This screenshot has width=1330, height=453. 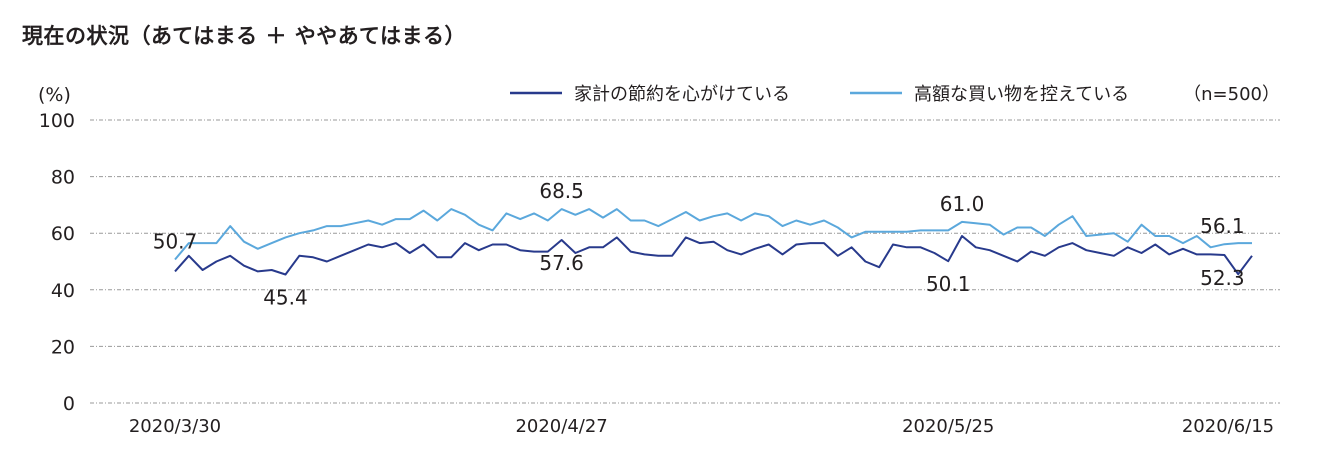 I want to click on legend: 家計の節約を心がけている 高額な買い物を控えている, so click(x=819, y=94).